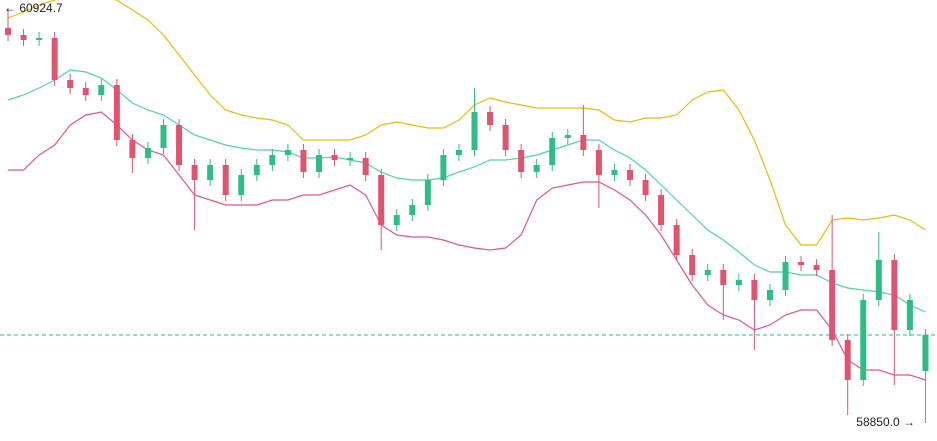  What do you see at coordinates (885, 422) in the screenshot?
I see `low-label: 58850.0 →` at bounding box center [885, 422].